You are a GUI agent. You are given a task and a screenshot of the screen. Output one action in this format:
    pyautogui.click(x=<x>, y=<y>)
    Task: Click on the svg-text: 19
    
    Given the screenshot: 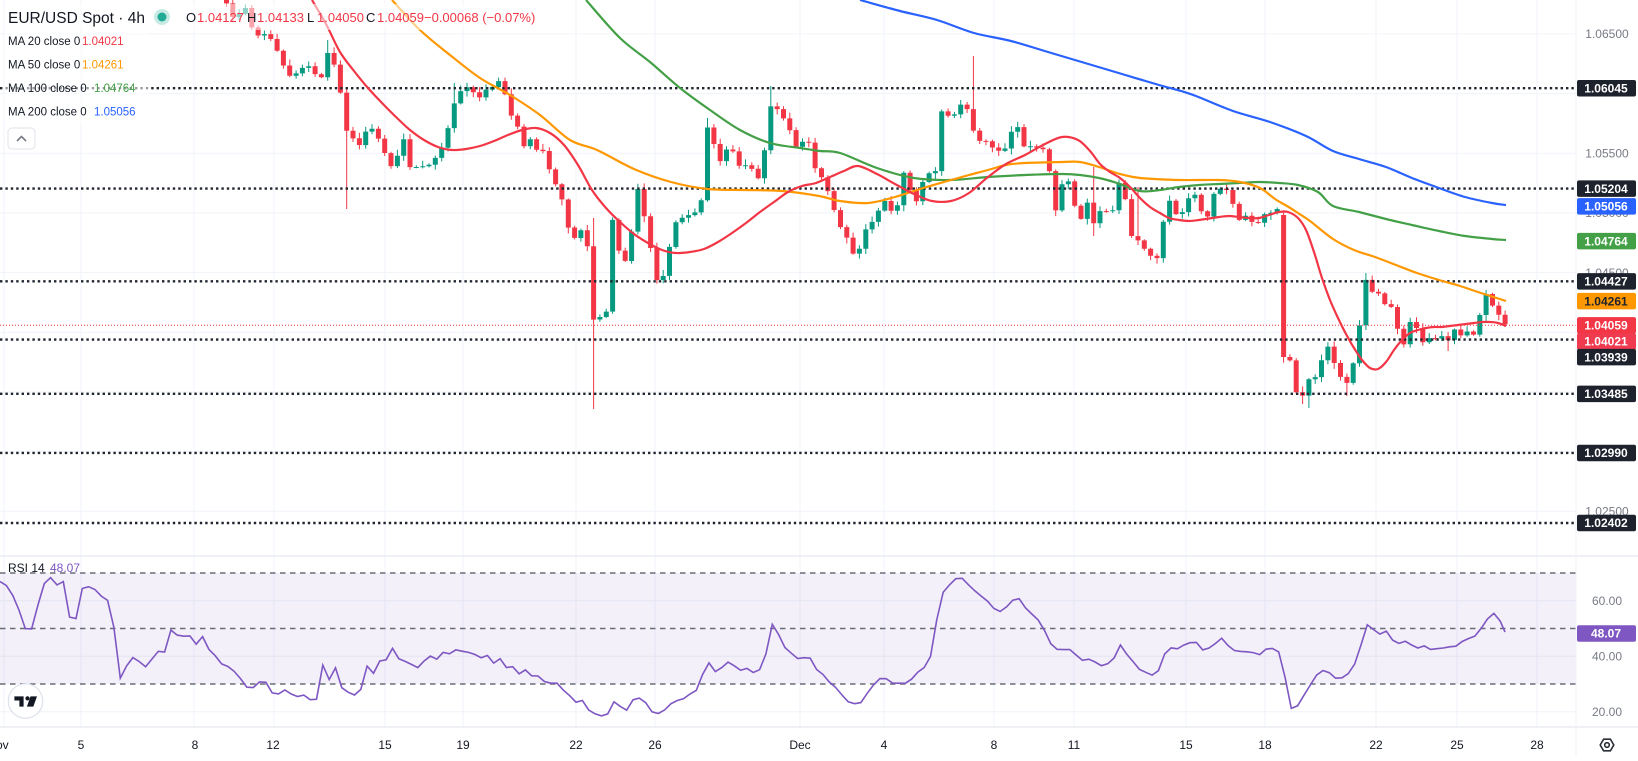 What is the action you would take?
    pyautogui.click(x=463, y=745)
    